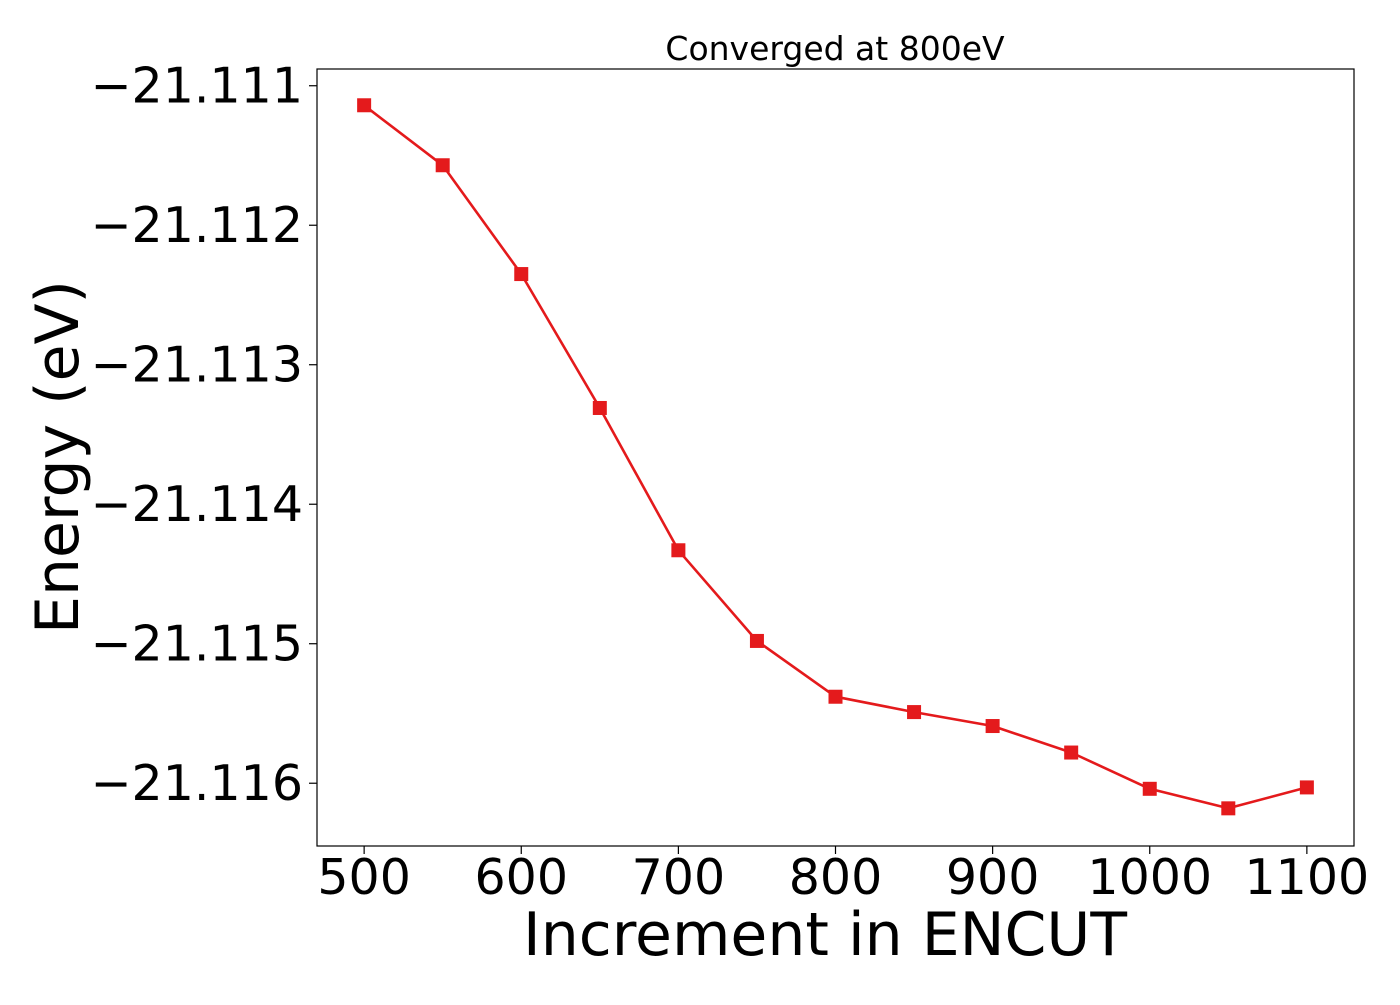 The image size is (1400, 1005). I want to click on x-tick-label: 500, so click(364, 877).